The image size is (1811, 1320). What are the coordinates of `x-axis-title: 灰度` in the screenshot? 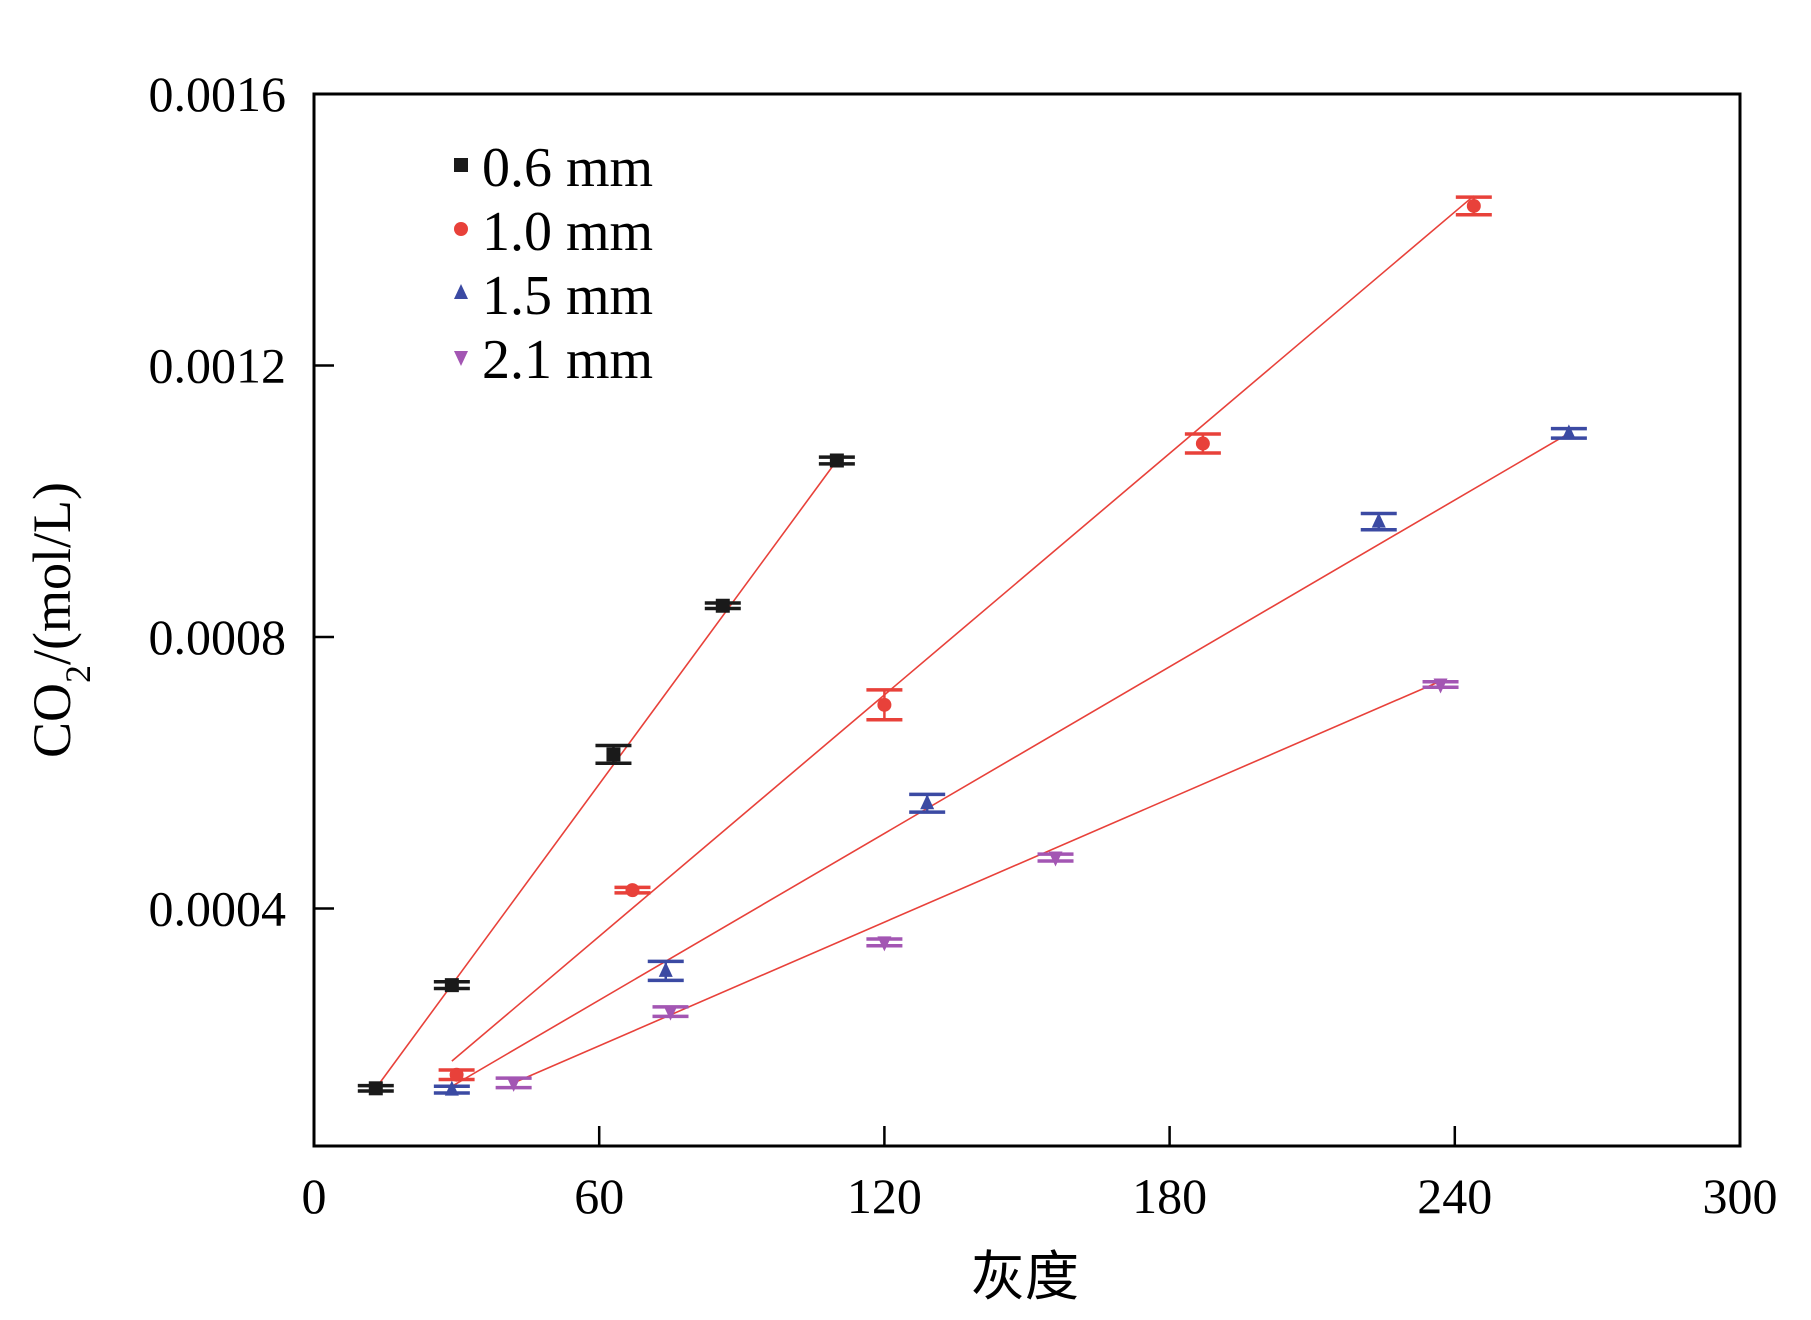 It's located at (1025, 1277).